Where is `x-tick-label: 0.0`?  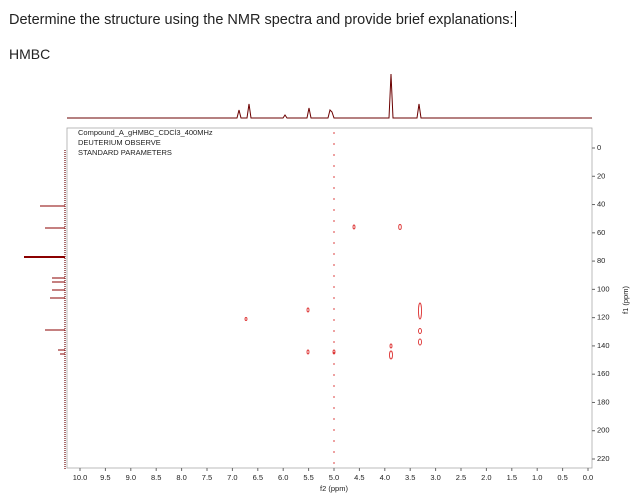 x-tick-label: 0.0 is located at coordinates (588, 477).